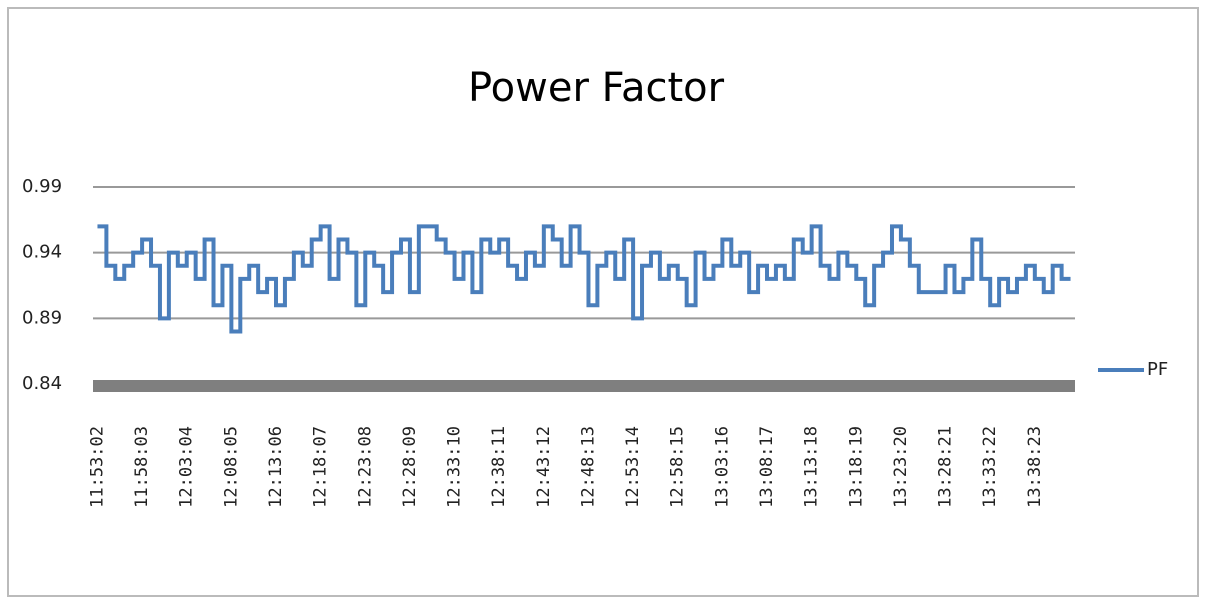 This screenshot has width=1205, height=603. What do you see at coordinates (187, 467) in the screenshot?
I see `x-tick-label: 12:03:04` at bounding box center [187, 467].